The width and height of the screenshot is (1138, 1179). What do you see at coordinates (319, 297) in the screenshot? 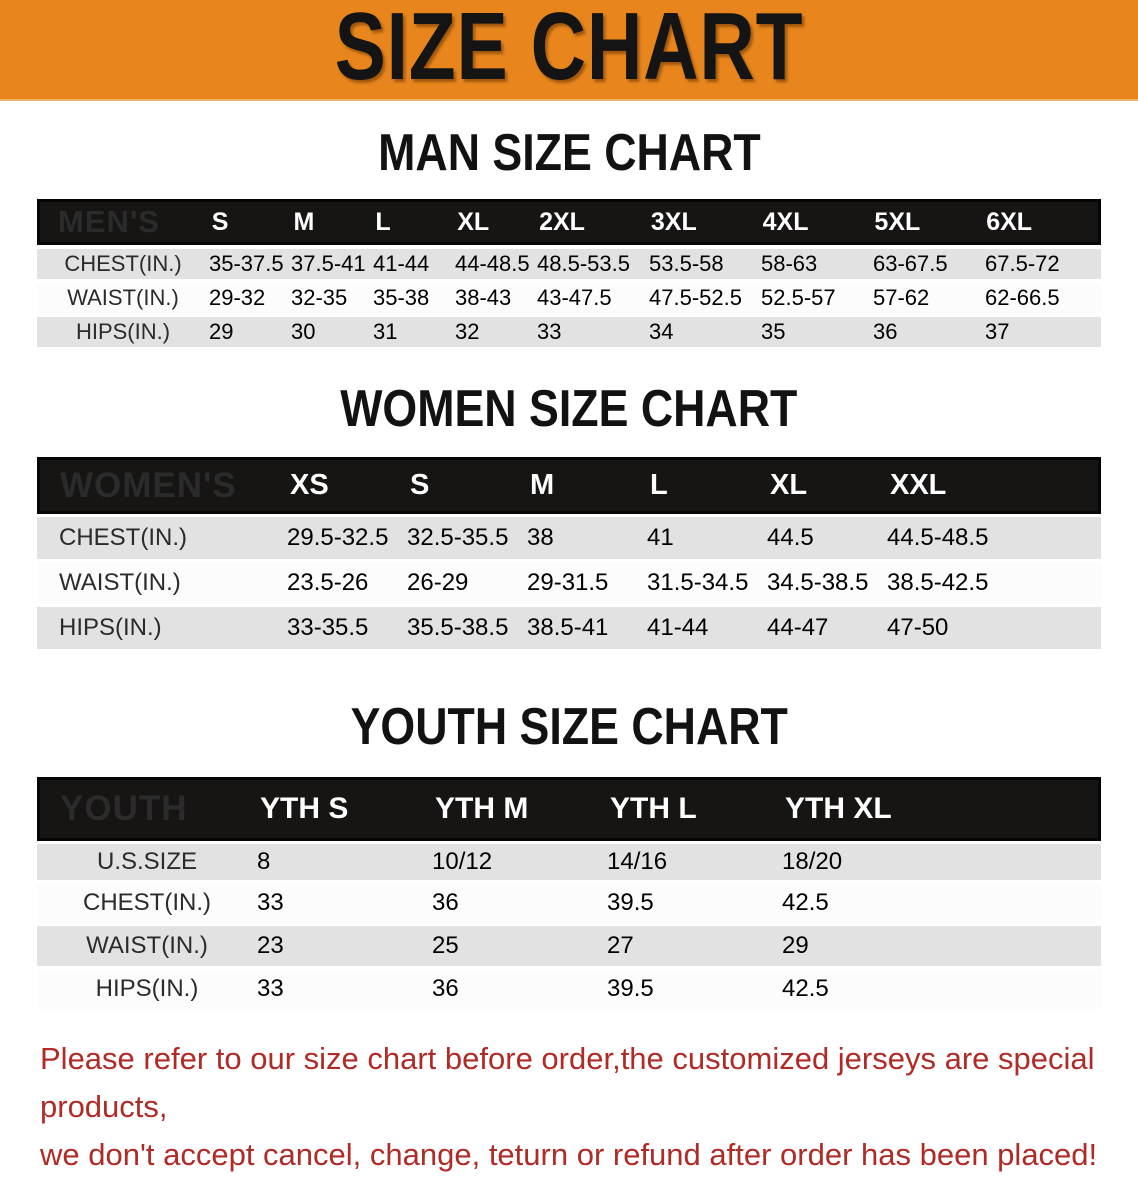
I see `size-value-cell: 32-35` at bounding box center [319, 297].